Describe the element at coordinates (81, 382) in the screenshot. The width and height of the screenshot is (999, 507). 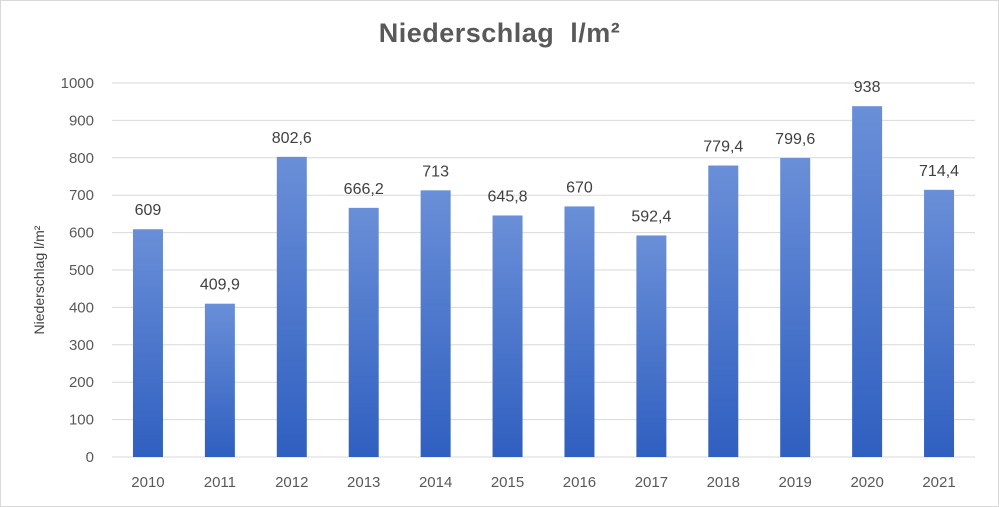
I see `y-tick-label: 200` at that location.